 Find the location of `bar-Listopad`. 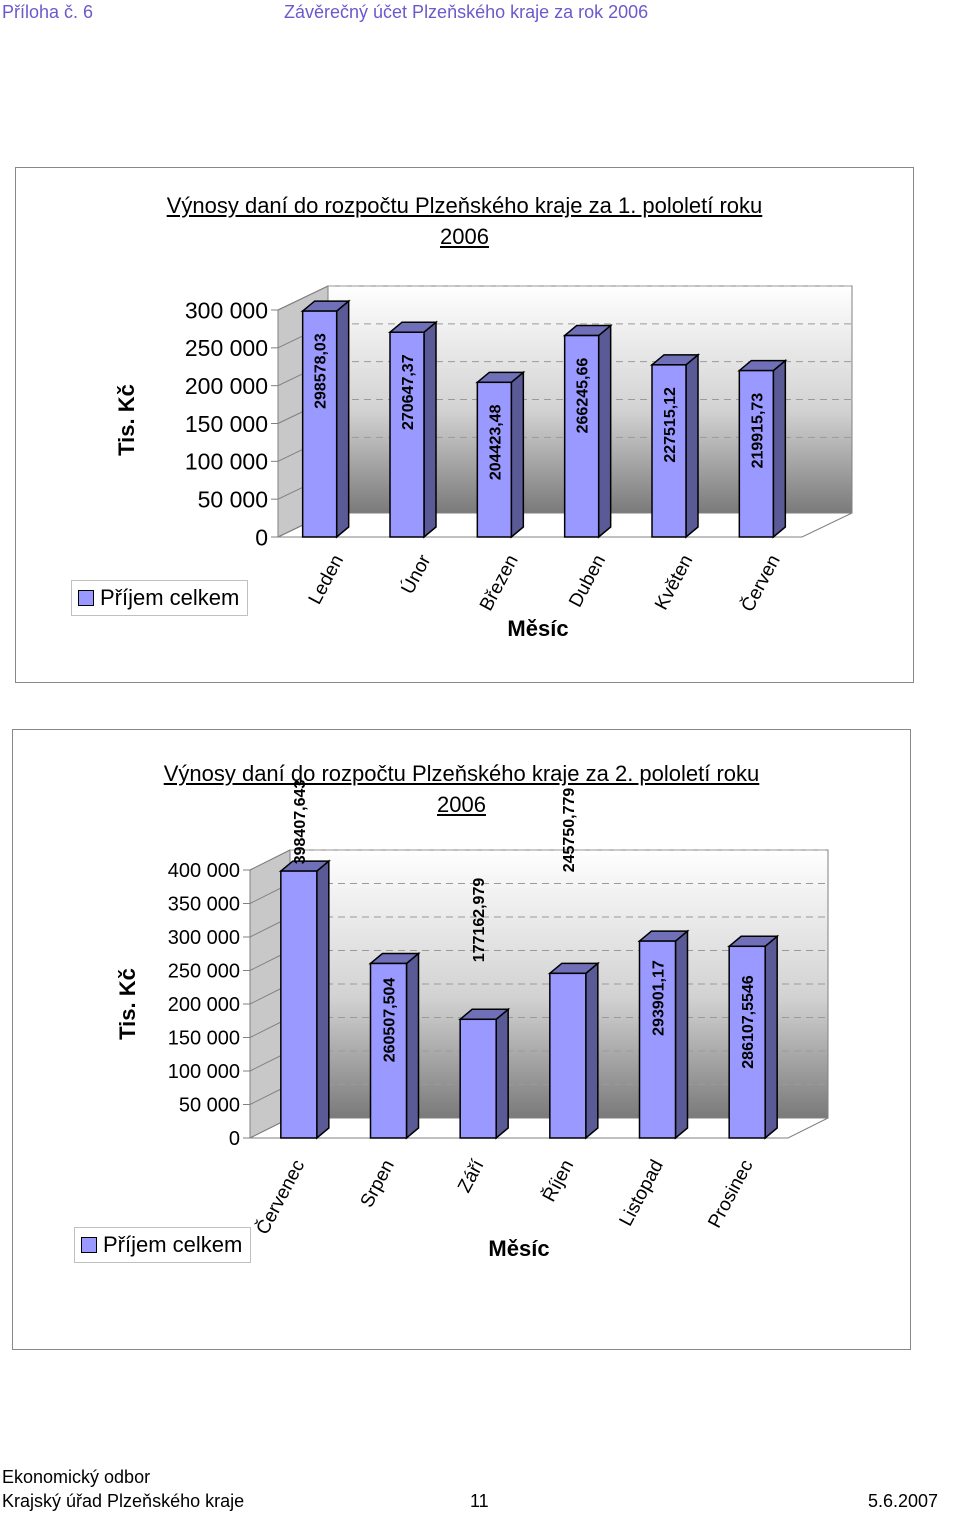

bar-Listopad is located at coordinates (663, 1034).